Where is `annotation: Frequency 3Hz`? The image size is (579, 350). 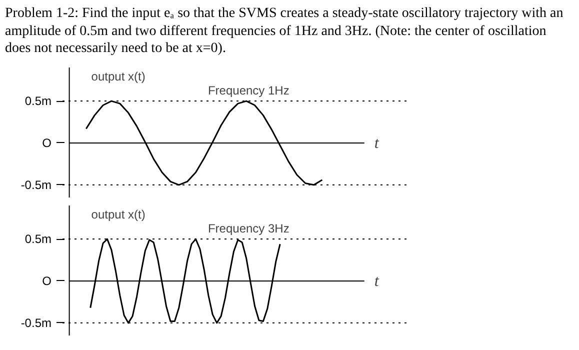
annotation: Frequency 3Hz is located at coordinates (249, 228).